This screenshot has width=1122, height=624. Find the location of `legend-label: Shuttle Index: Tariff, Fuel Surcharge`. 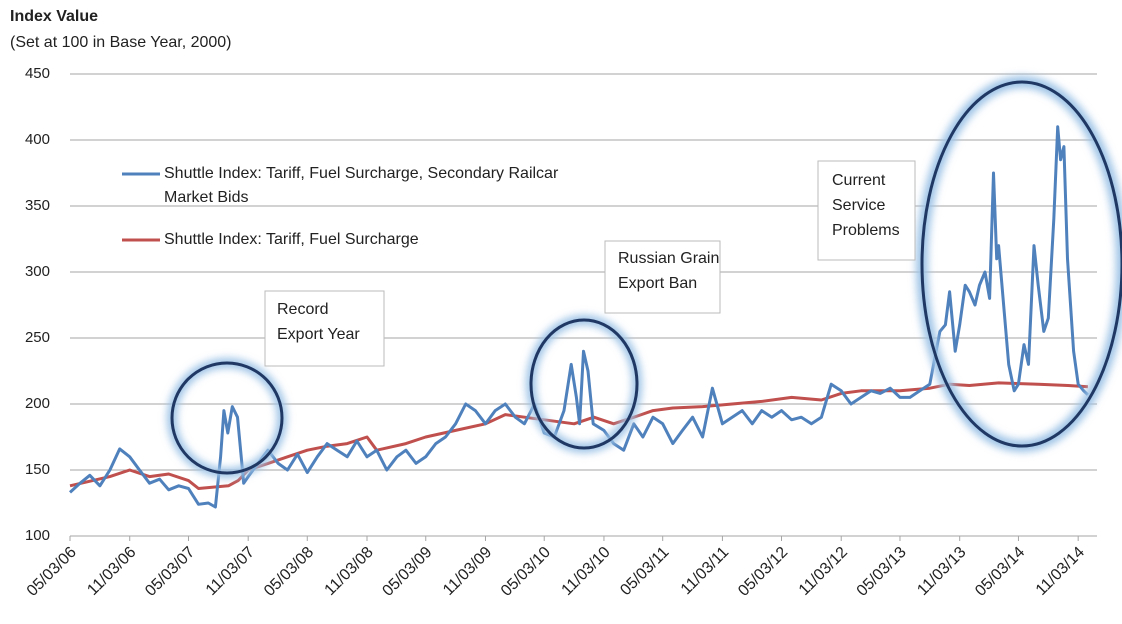

legend-label: Shuttle Index: Tariff, Fuel Surcharge is located at coordinates (291, 239).